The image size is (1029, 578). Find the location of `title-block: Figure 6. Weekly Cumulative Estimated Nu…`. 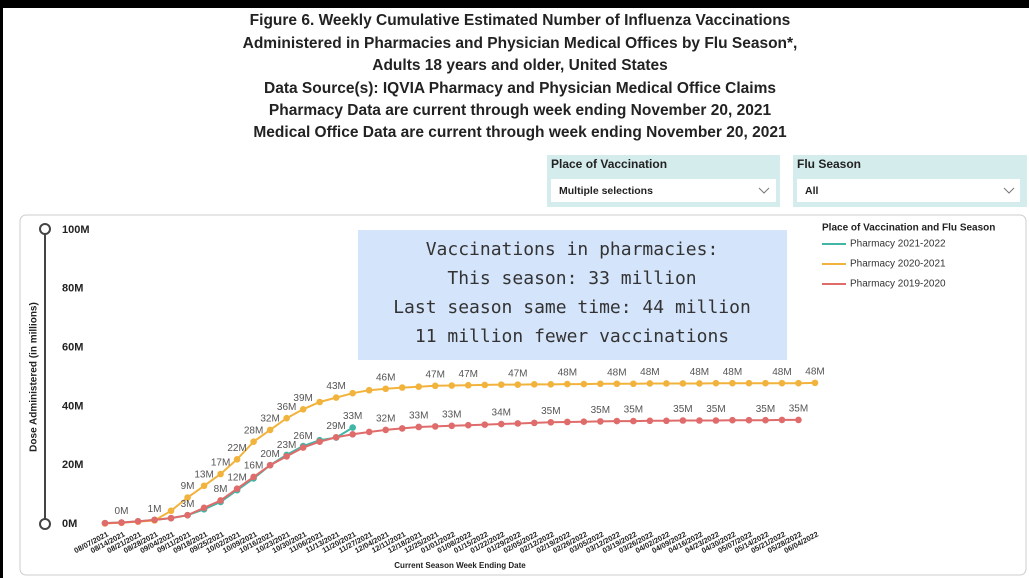

title-block: Figure 6. Weekly Cumulative Estimated Nu… is located at coordinates (520, 76).